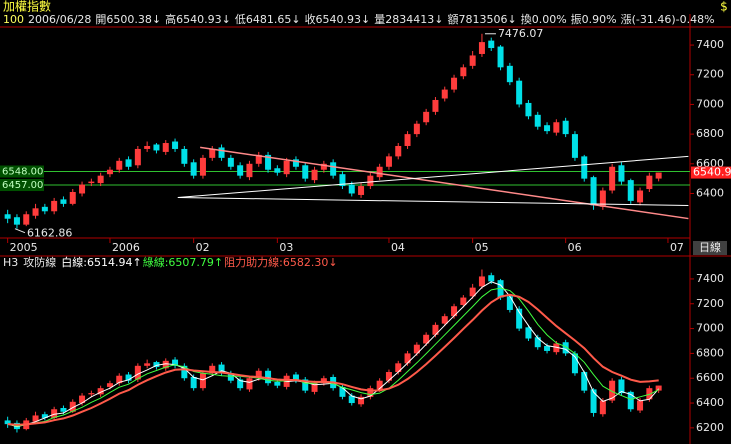  I want to click on level-label: 6457.00, so click(22, 185).